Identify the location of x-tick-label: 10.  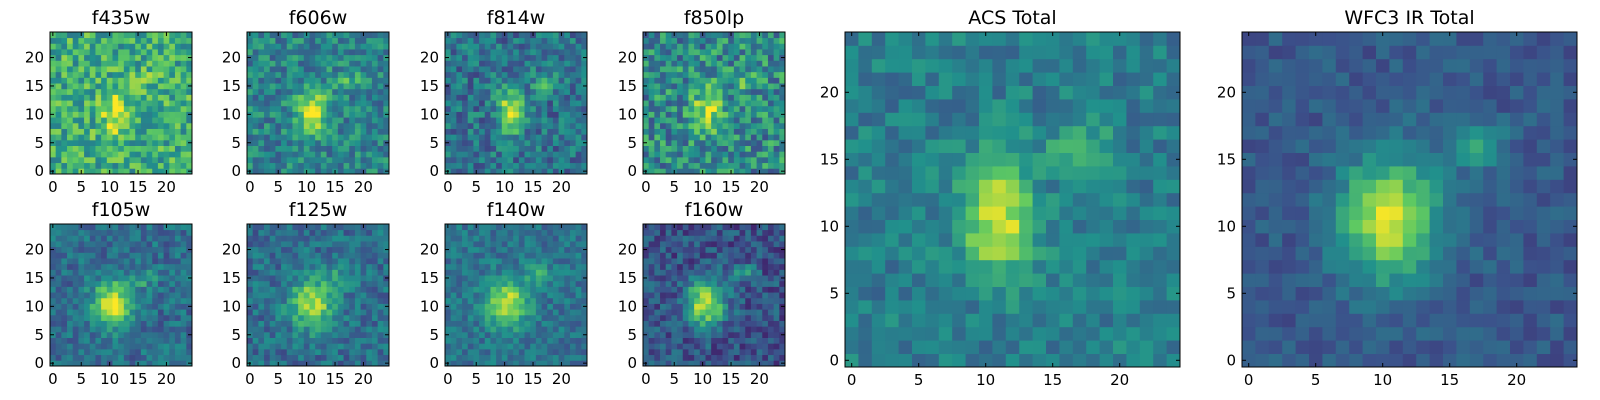
(306, 187).